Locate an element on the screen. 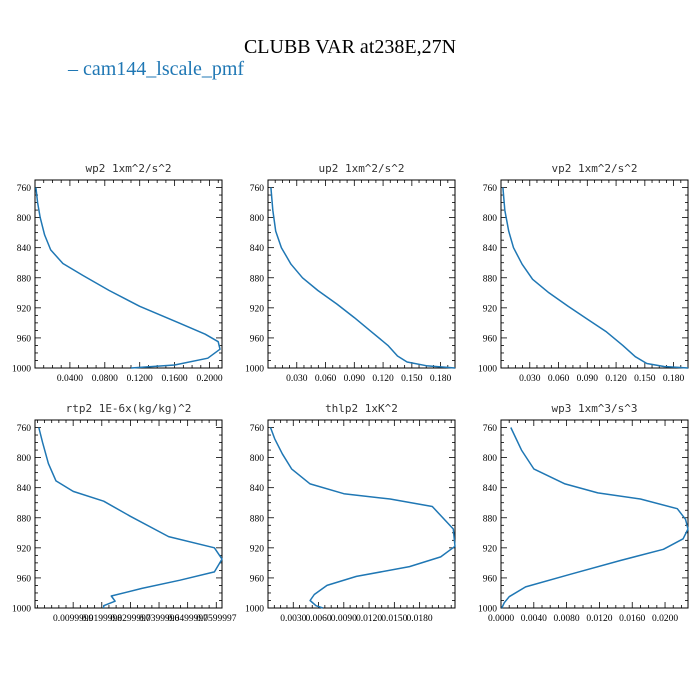 The height and width of the screenshot is (700, 700). legend-line-marker: – is located at coordinates (73, 69).